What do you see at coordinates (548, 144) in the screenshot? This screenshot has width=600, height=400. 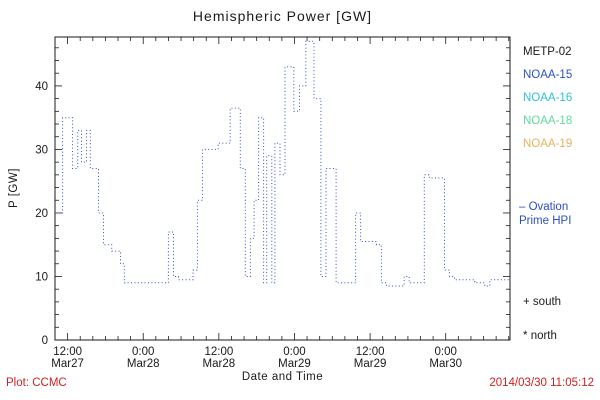 I see `legend-satellite-noaa-19: NOAA-19` at bounding box center [548, 144].